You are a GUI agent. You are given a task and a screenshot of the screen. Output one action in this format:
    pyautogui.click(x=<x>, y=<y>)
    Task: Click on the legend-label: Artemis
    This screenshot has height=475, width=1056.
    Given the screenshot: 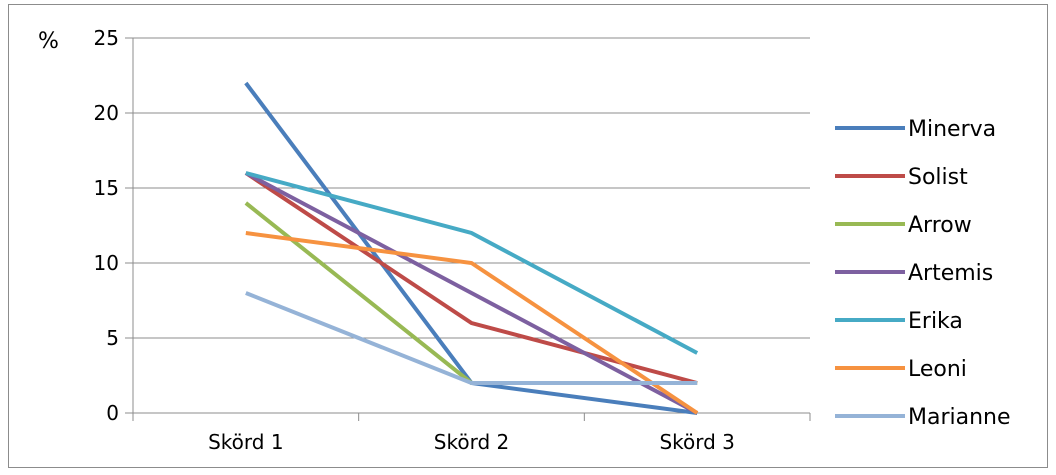 What is the action you would take?
    pyautogui.click(x=950, y=273)
    